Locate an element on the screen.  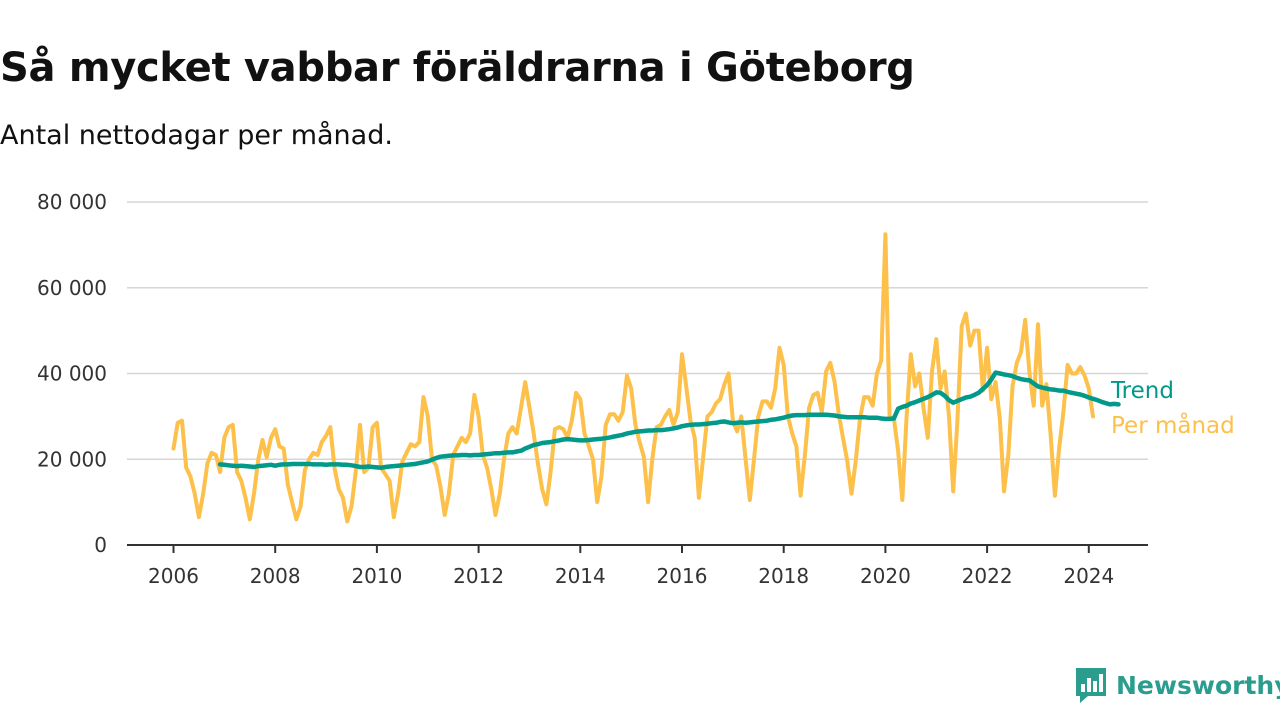
x-tick-label: 2024 is located at coordinates (1088, 576).